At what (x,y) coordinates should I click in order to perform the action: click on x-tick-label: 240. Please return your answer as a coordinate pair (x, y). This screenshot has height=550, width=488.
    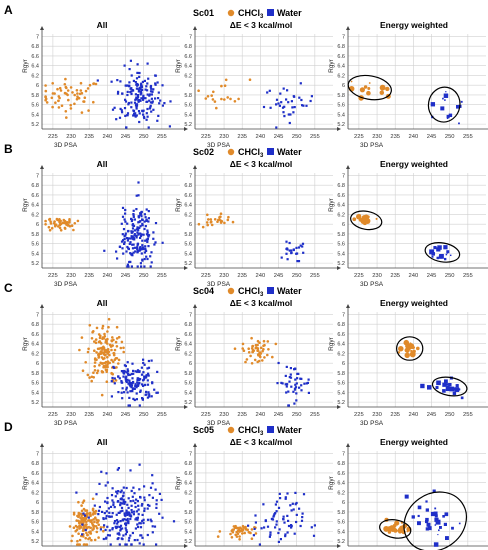
    Looking at the image, I should click on (261, 137).